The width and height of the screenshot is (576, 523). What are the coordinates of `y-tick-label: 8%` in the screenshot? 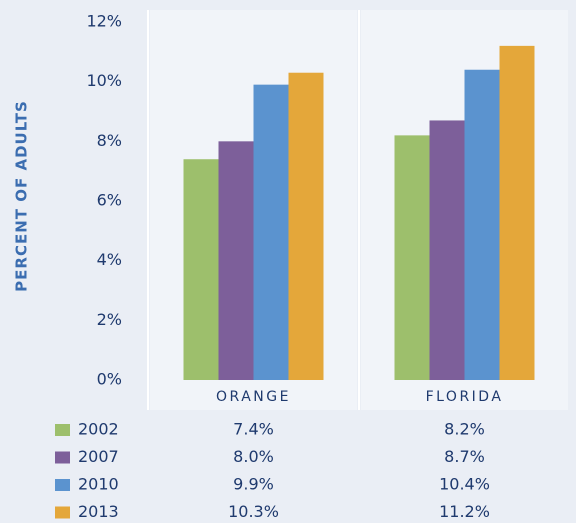 It's located at (109, 140).